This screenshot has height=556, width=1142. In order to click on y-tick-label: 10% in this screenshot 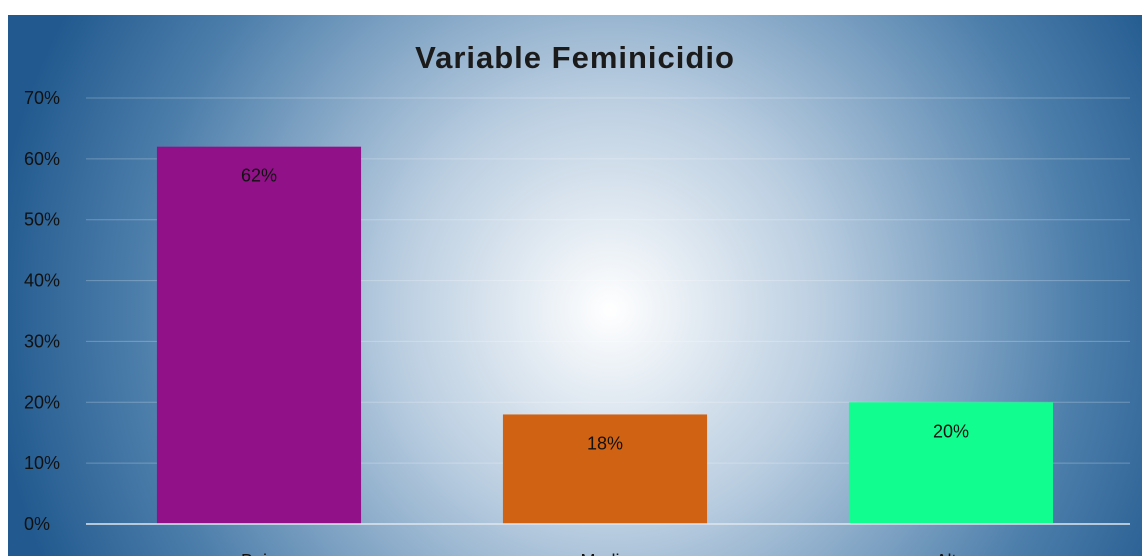, I will do `click(42, 463)`.